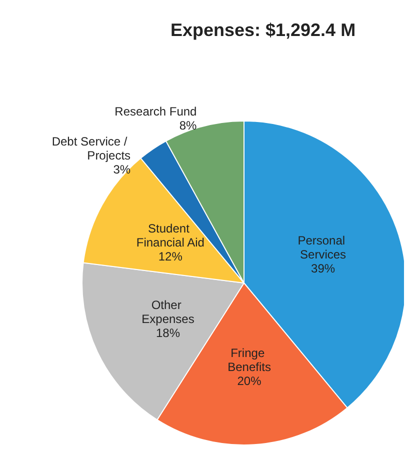 The image size is (412, 463). Describe the element at coordinates (122, 169) in the screenshot. I see `data-label: 3%` at that location.